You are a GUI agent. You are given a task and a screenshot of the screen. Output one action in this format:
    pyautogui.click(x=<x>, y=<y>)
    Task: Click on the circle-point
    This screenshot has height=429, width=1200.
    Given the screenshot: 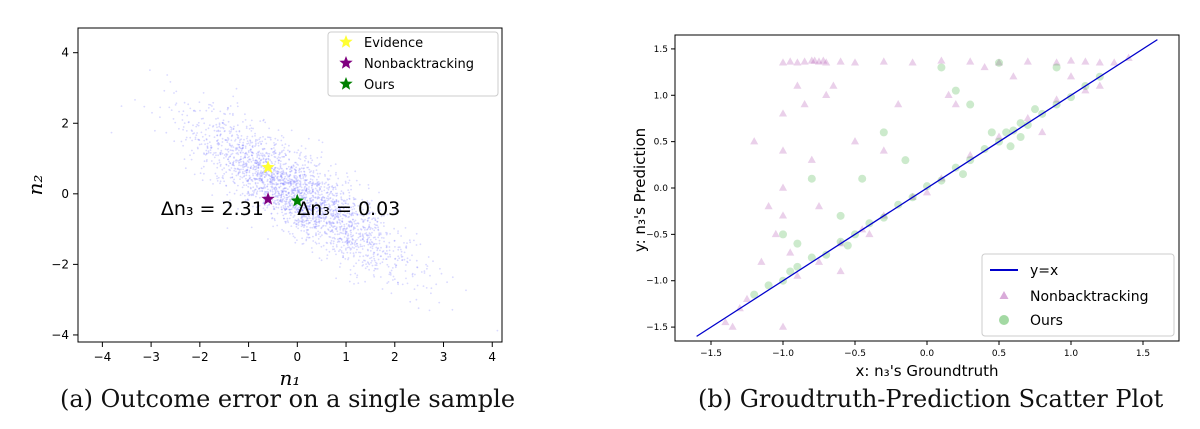 What is the action you would take?
    pyautogui.click(x=1027, y=124)
    